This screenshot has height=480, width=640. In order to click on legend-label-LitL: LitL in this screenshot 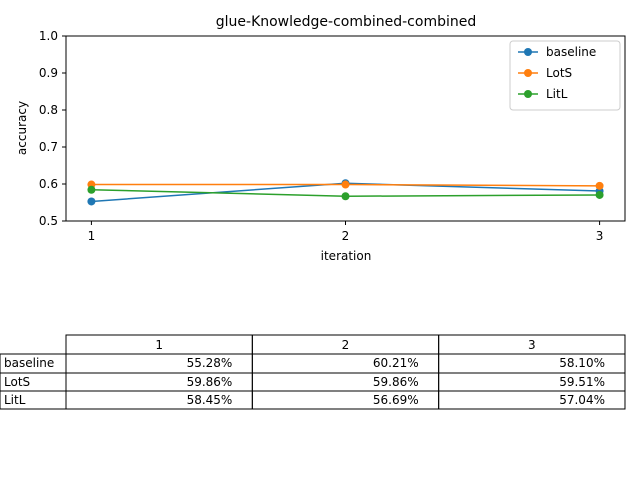, I will do `click(557, 94)`.